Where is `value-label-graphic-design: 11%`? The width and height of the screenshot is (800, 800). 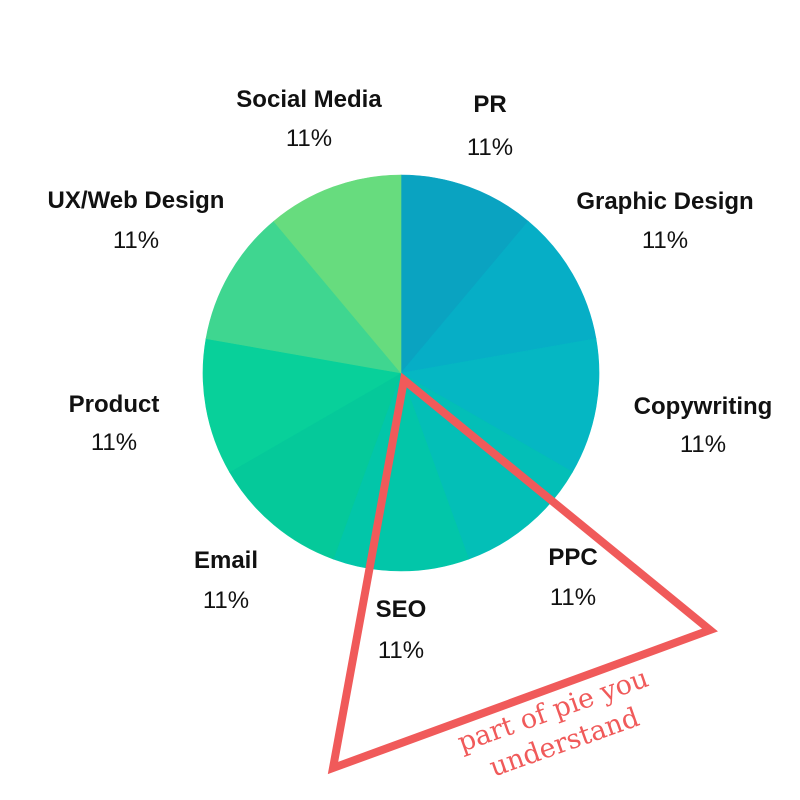 value-label-graphic-design: 11% is located at coordinates (665, 240).